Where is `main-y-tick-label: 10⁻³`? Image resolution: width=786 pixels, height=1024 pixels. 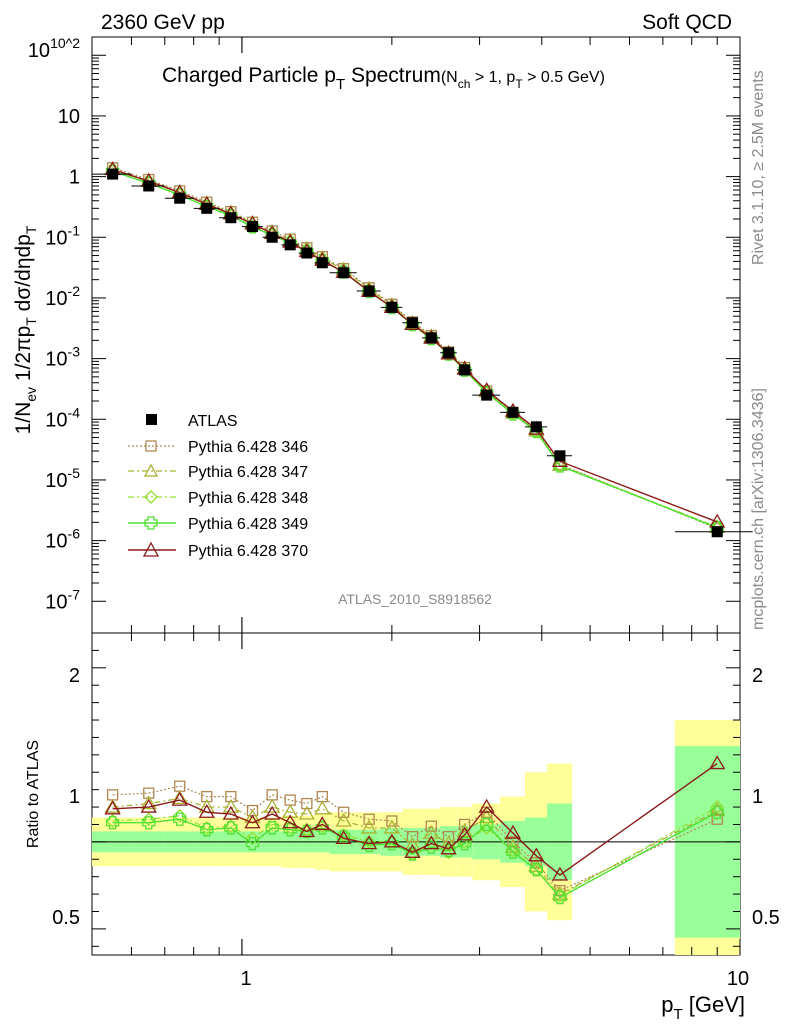
main-y-tick-label: 10⁻³ is located at coordinates (62, 357).